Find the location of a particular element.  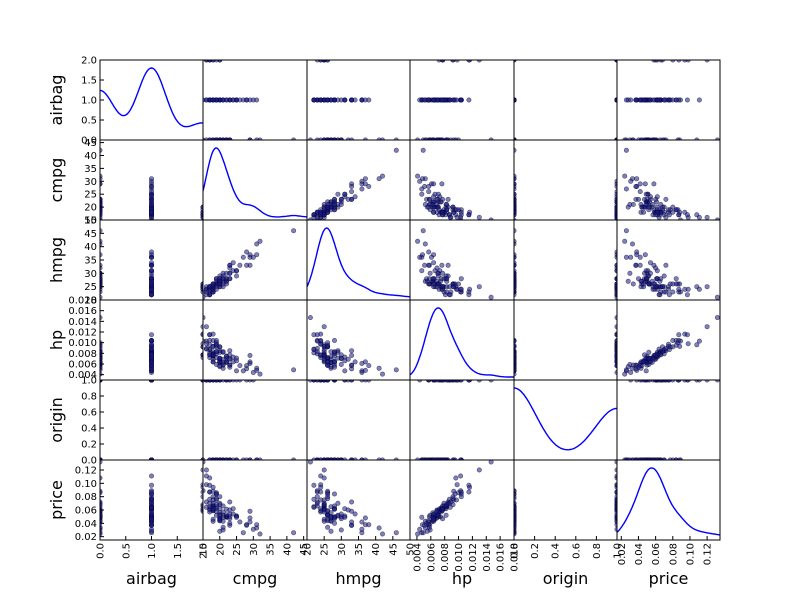

panel-hmpg-vs-price is located at coordinates (668, 260).